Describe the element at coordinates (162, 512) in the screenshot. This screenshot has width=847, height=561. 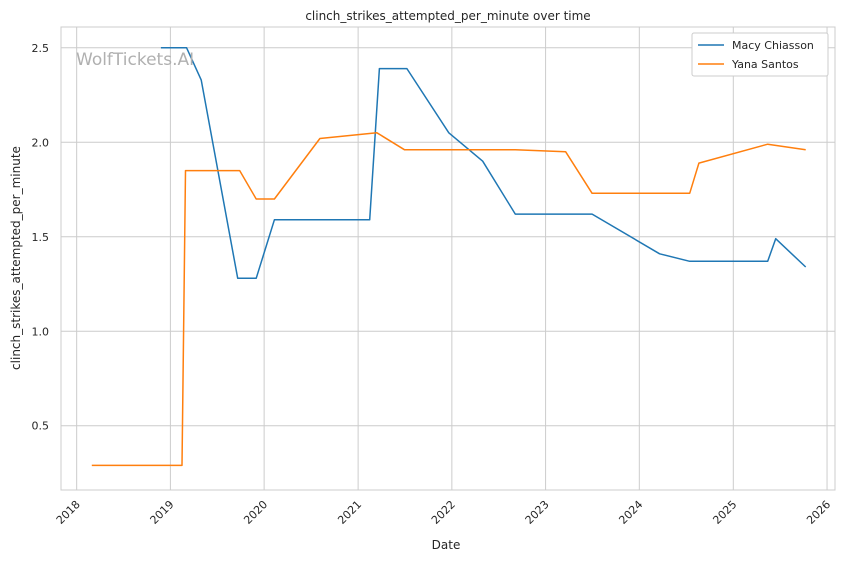
I see `x-tick-label: 2019` at that location.